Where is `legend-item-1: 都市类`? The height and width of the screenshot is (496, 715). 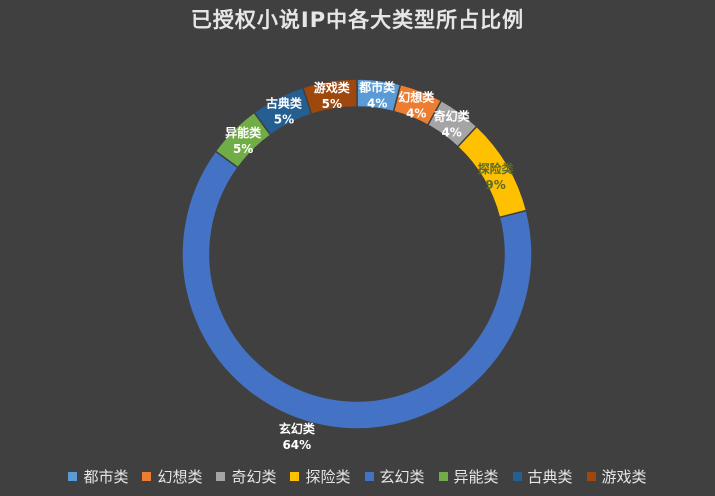
legend-item-1: 都市类 is located at coordinates (98, 476).